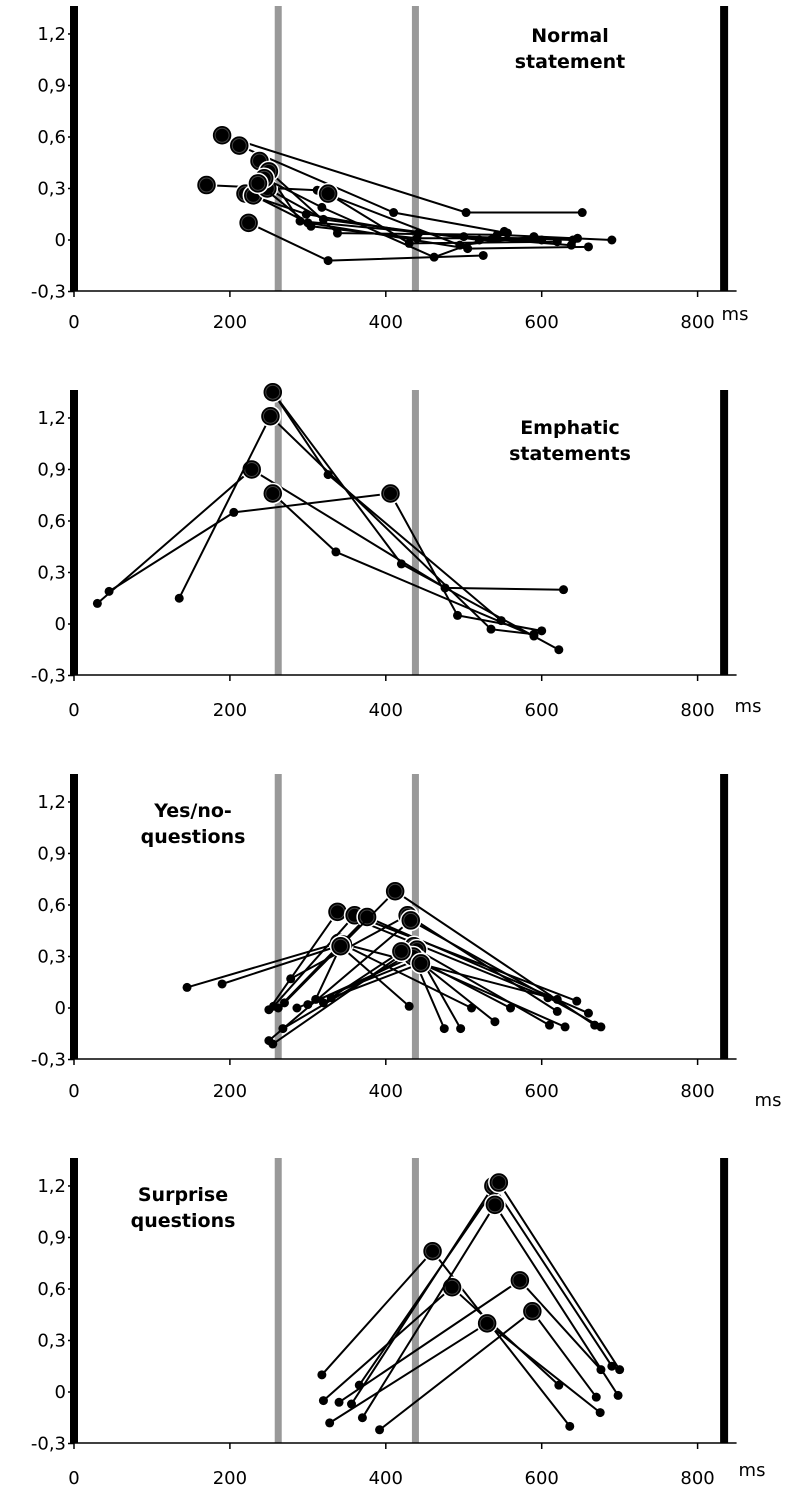  I want to click on chart-title: Surprise questions, so click(183, 1208).